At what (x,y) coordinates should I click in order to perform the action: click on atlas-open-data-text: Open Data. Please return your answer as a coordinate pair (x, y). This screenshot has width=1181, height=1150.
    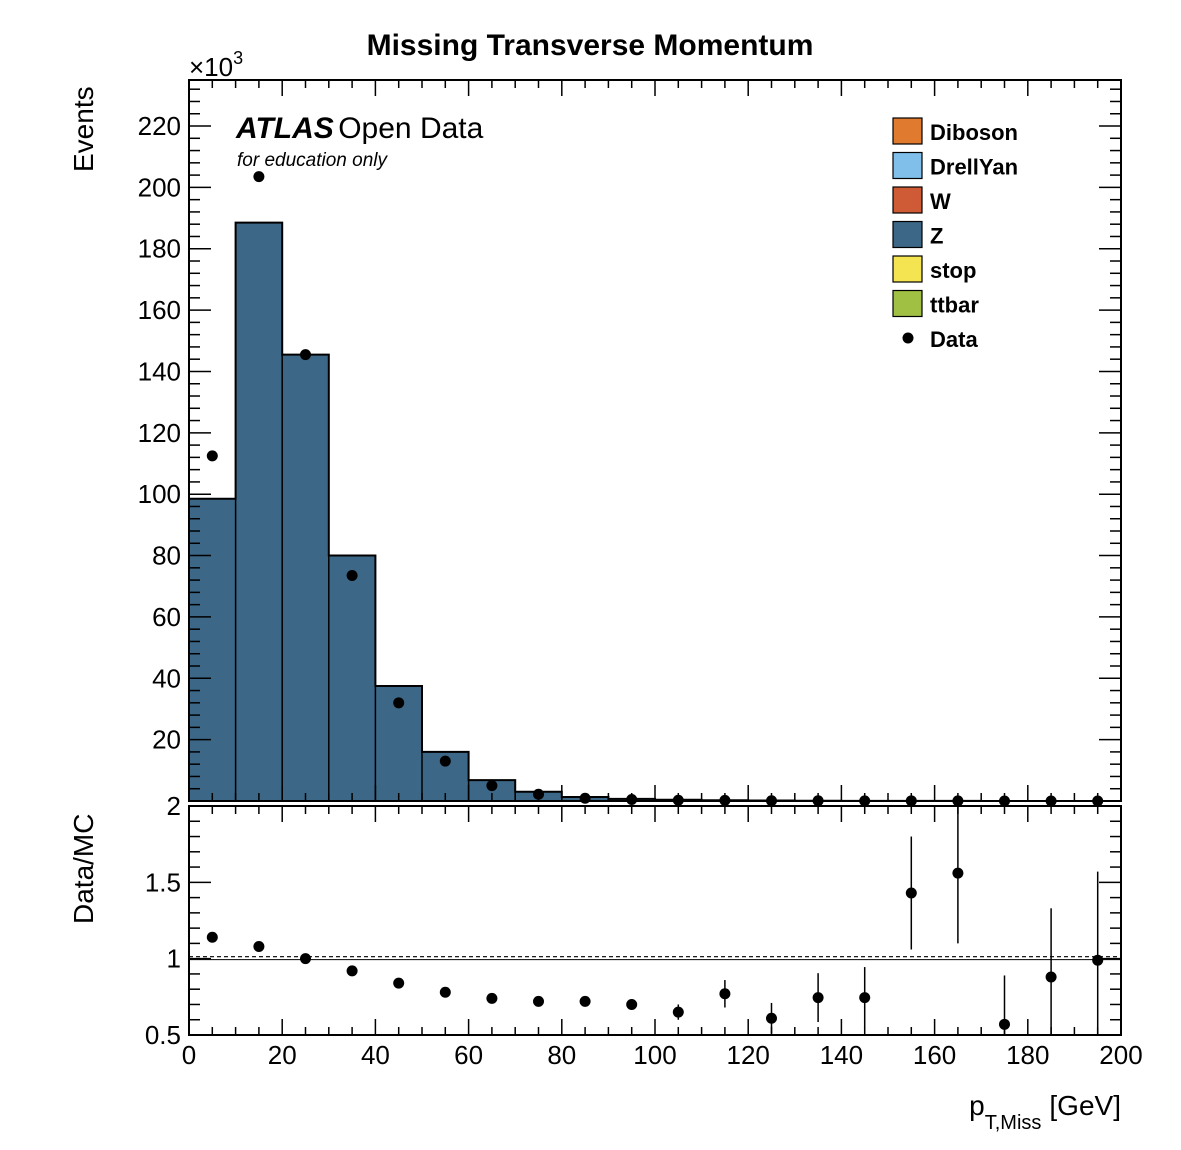
    Looking at the image, I should click on (410, 128).